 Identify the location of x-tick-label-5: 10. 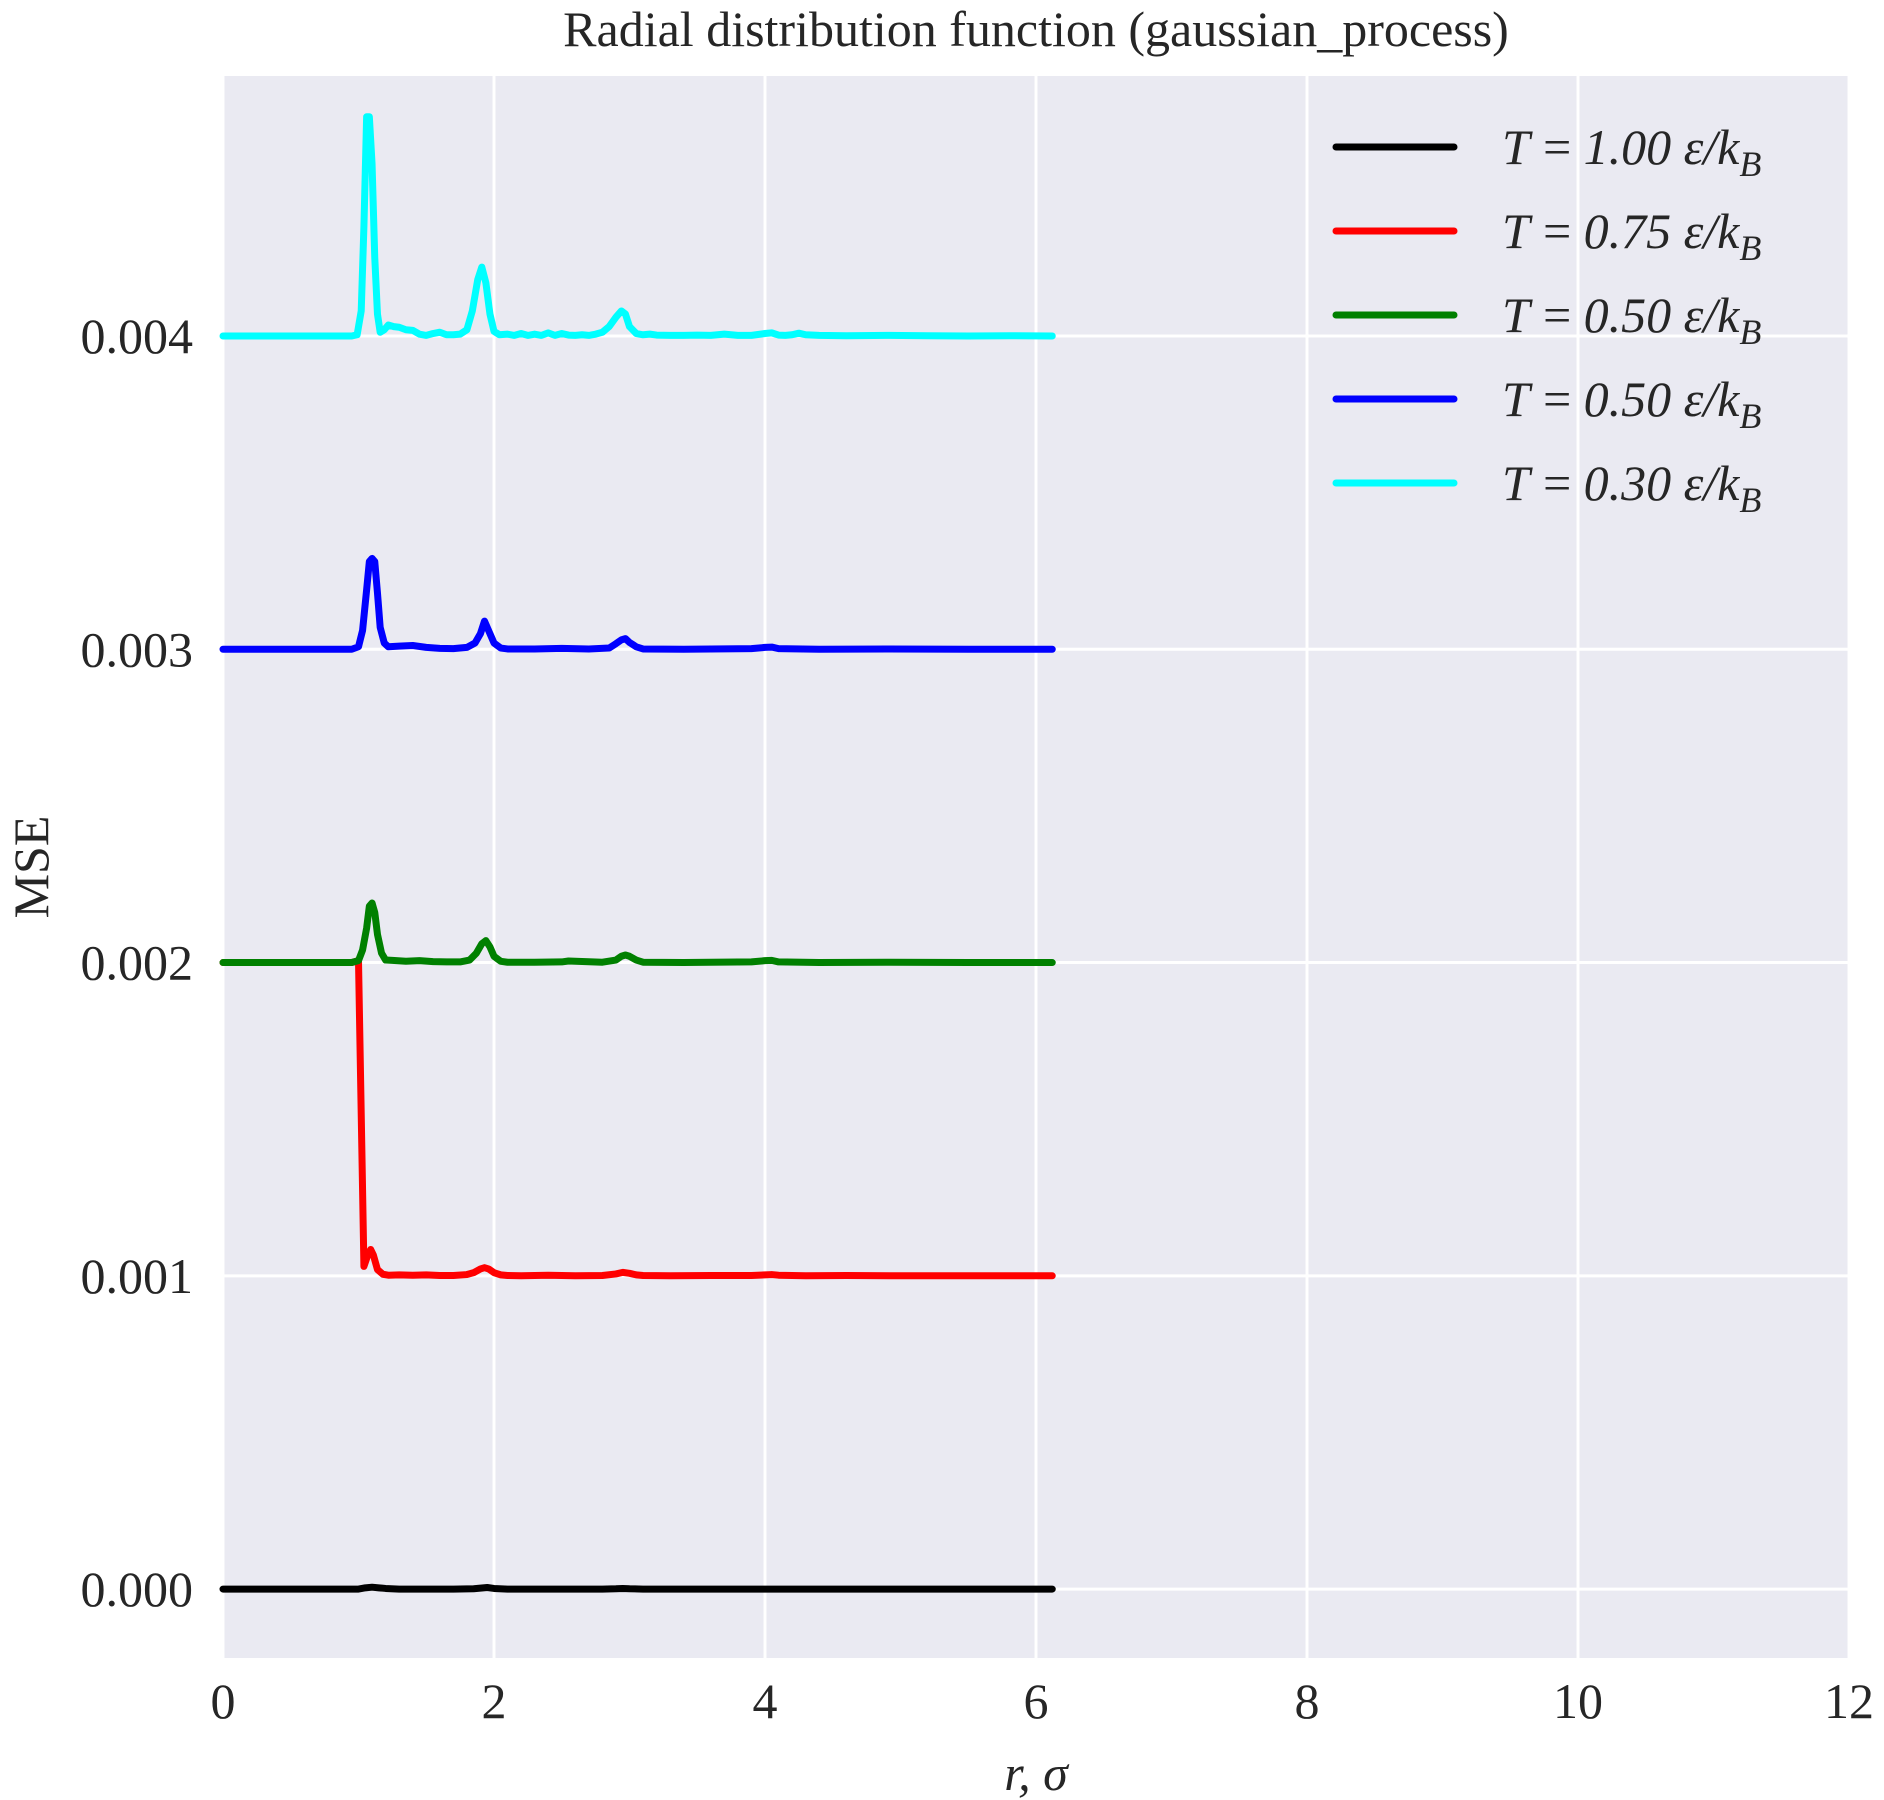
(1578, 1701).